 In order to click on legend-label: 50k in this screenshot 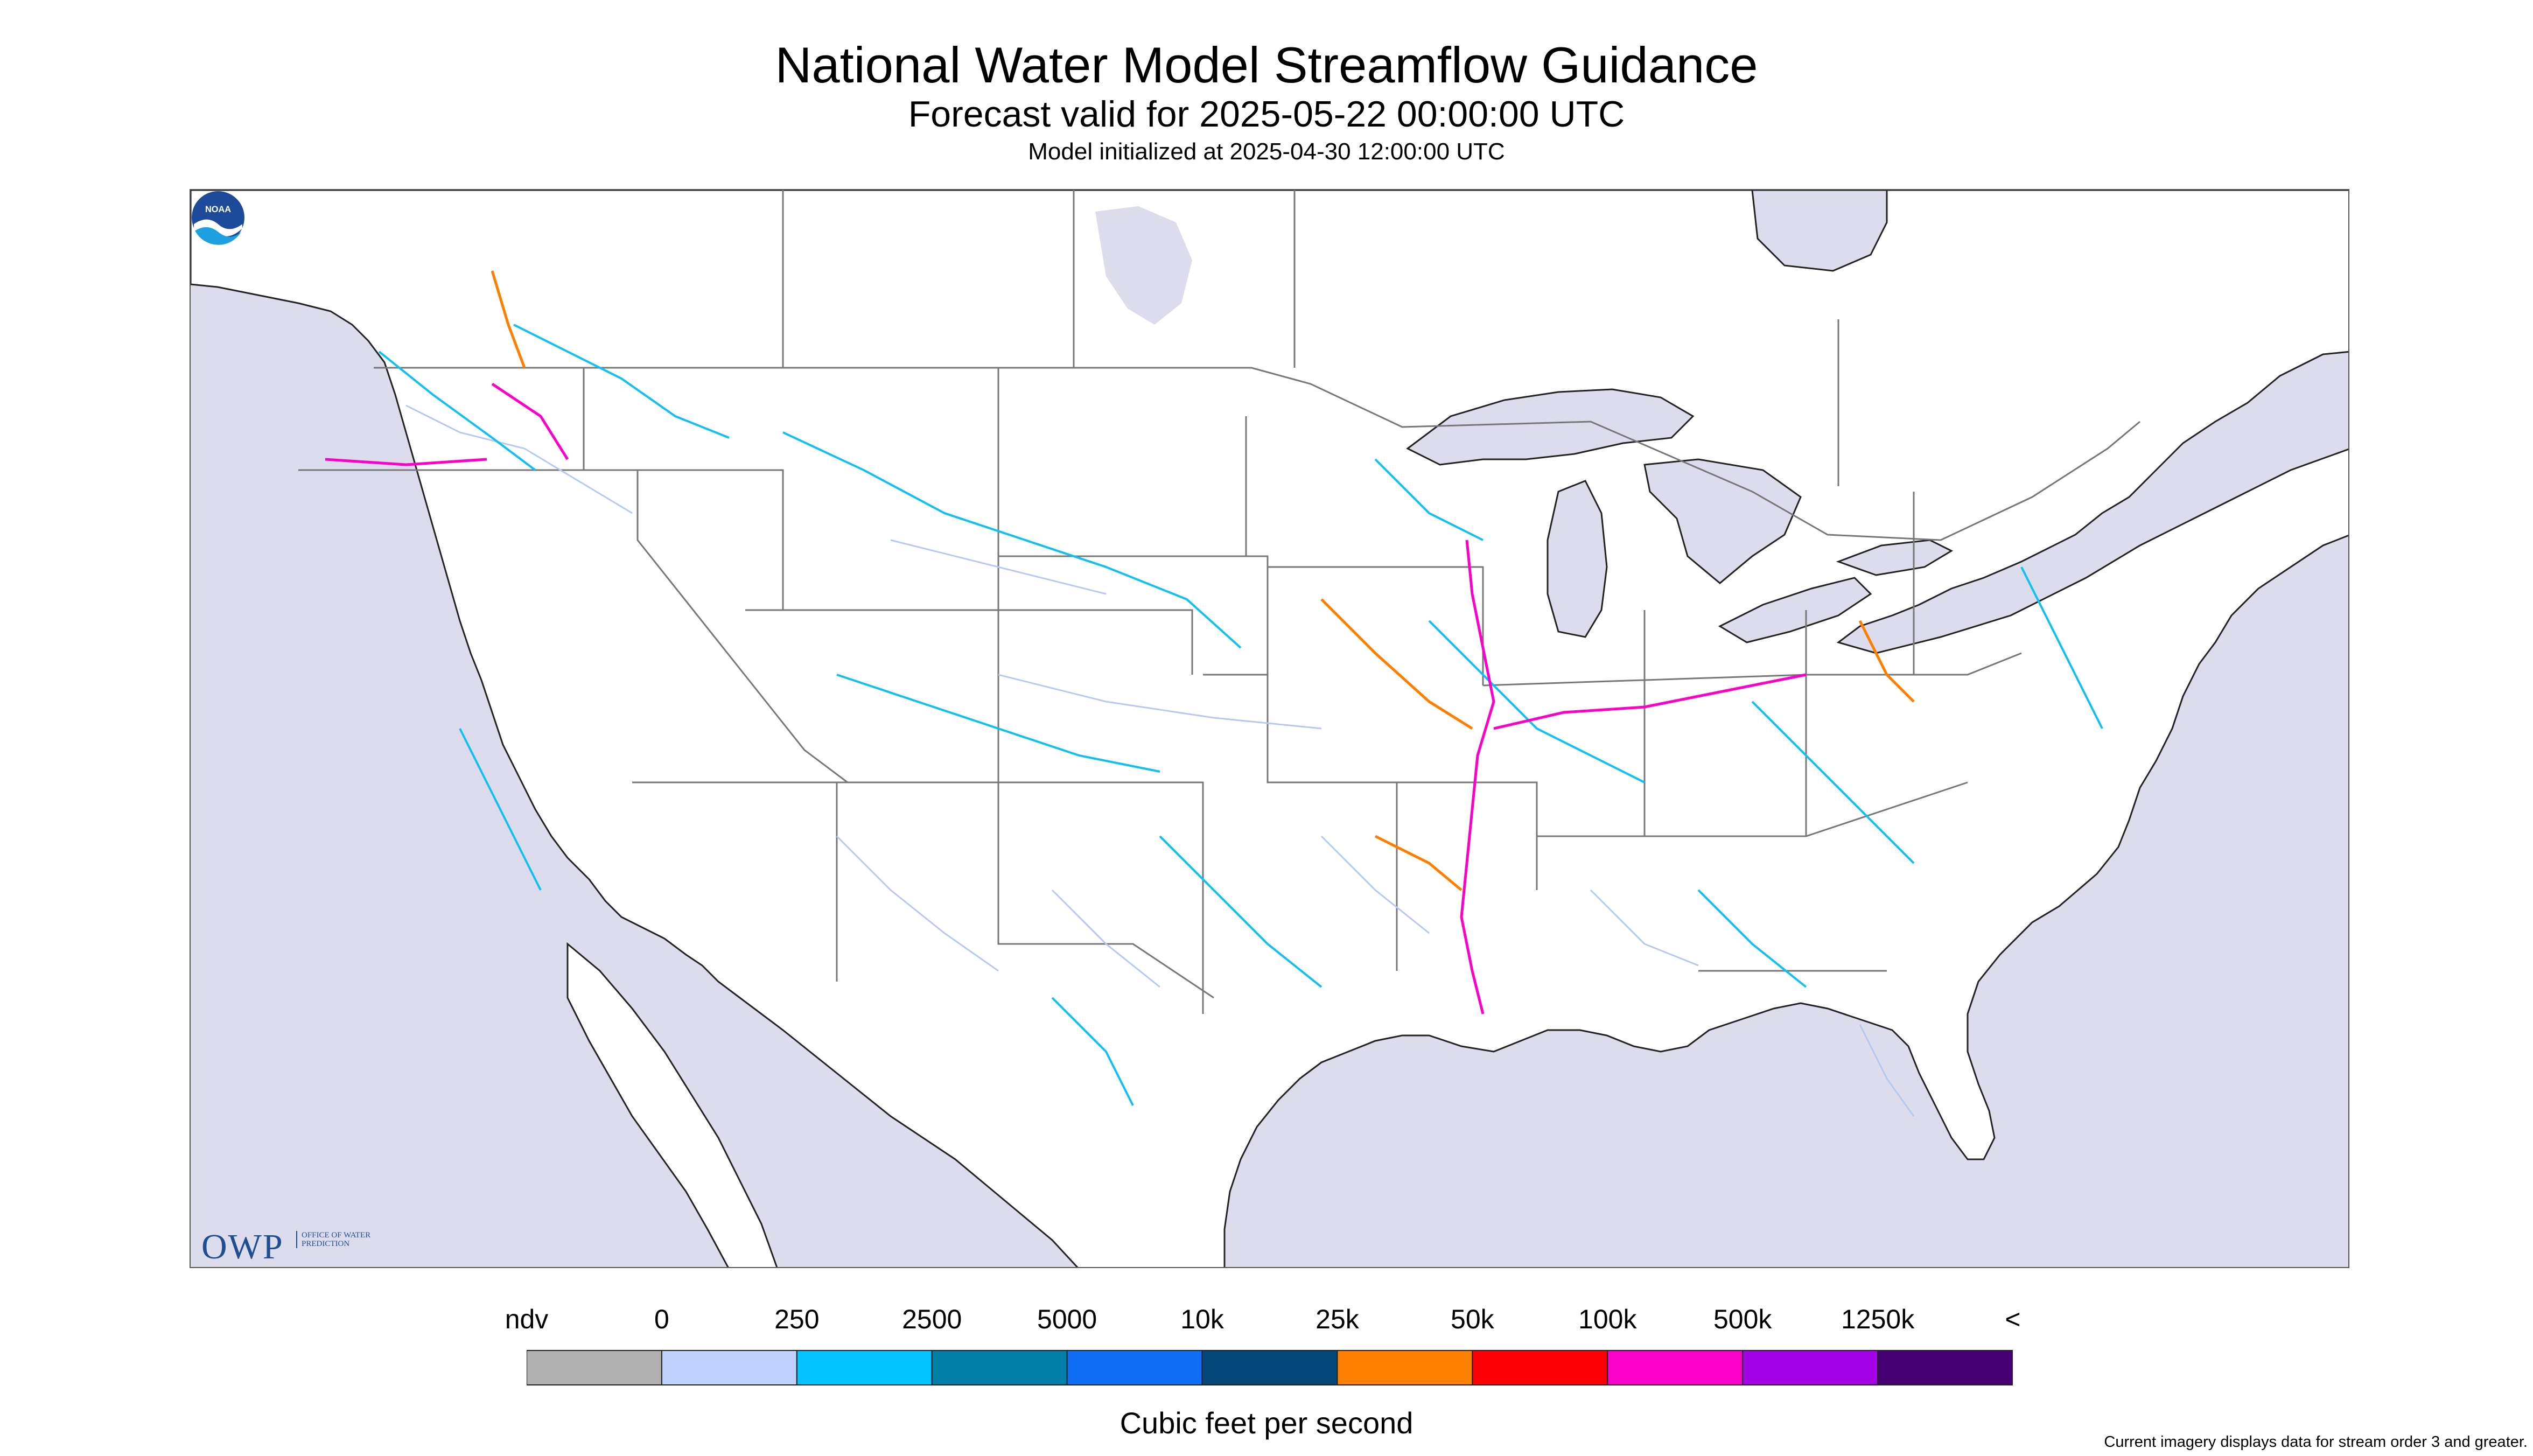, I will do `click(1473, 1319)`.